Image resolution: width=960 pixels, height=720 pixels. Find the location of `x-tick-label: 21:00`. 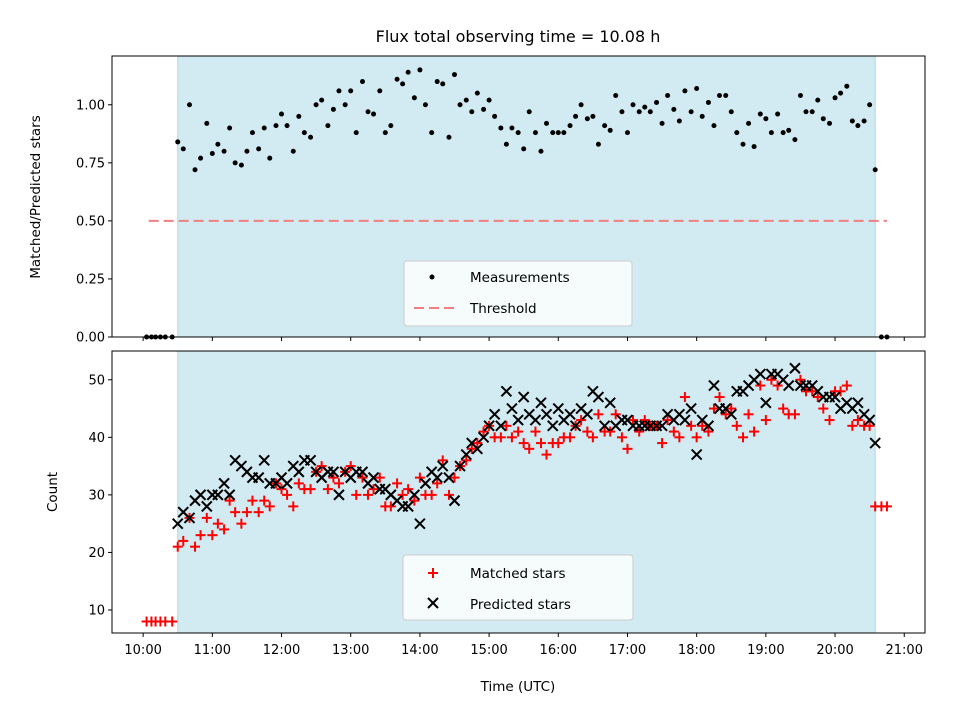

x-tick-label: 21:00 is located at coordinates (904, 650).